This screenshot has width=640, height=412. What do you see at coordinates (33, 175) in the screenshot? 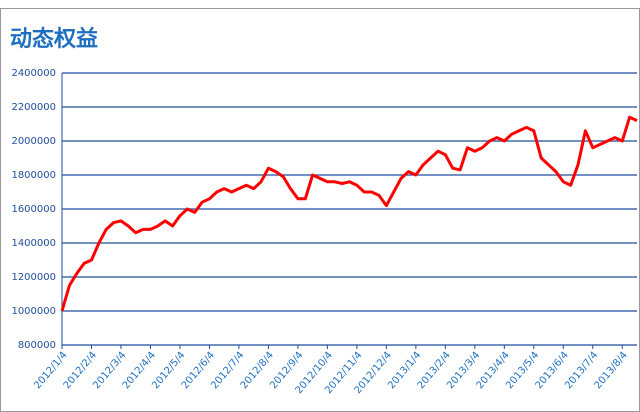
I see `y-tick-label: 1800000` at bounding box center [33, 175].